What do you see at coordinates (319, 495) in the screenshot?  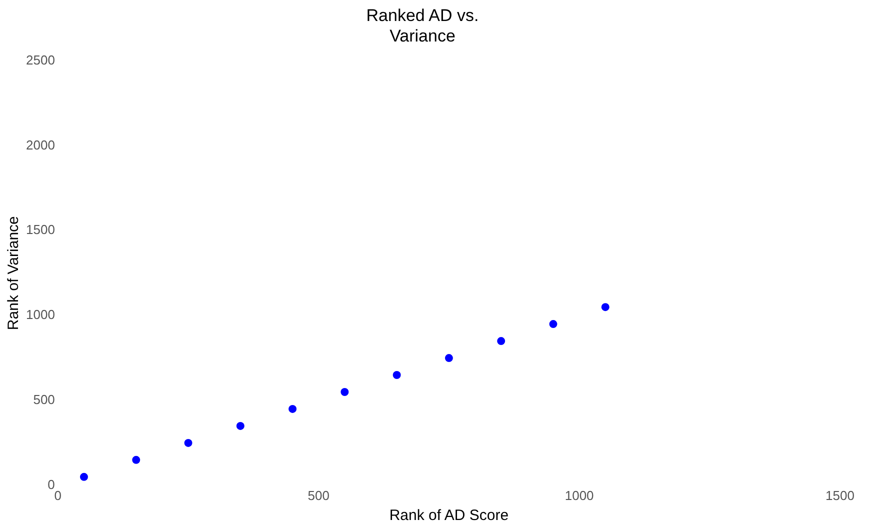 I see `x-tick-label: 500` at bounding box center [319, 495].